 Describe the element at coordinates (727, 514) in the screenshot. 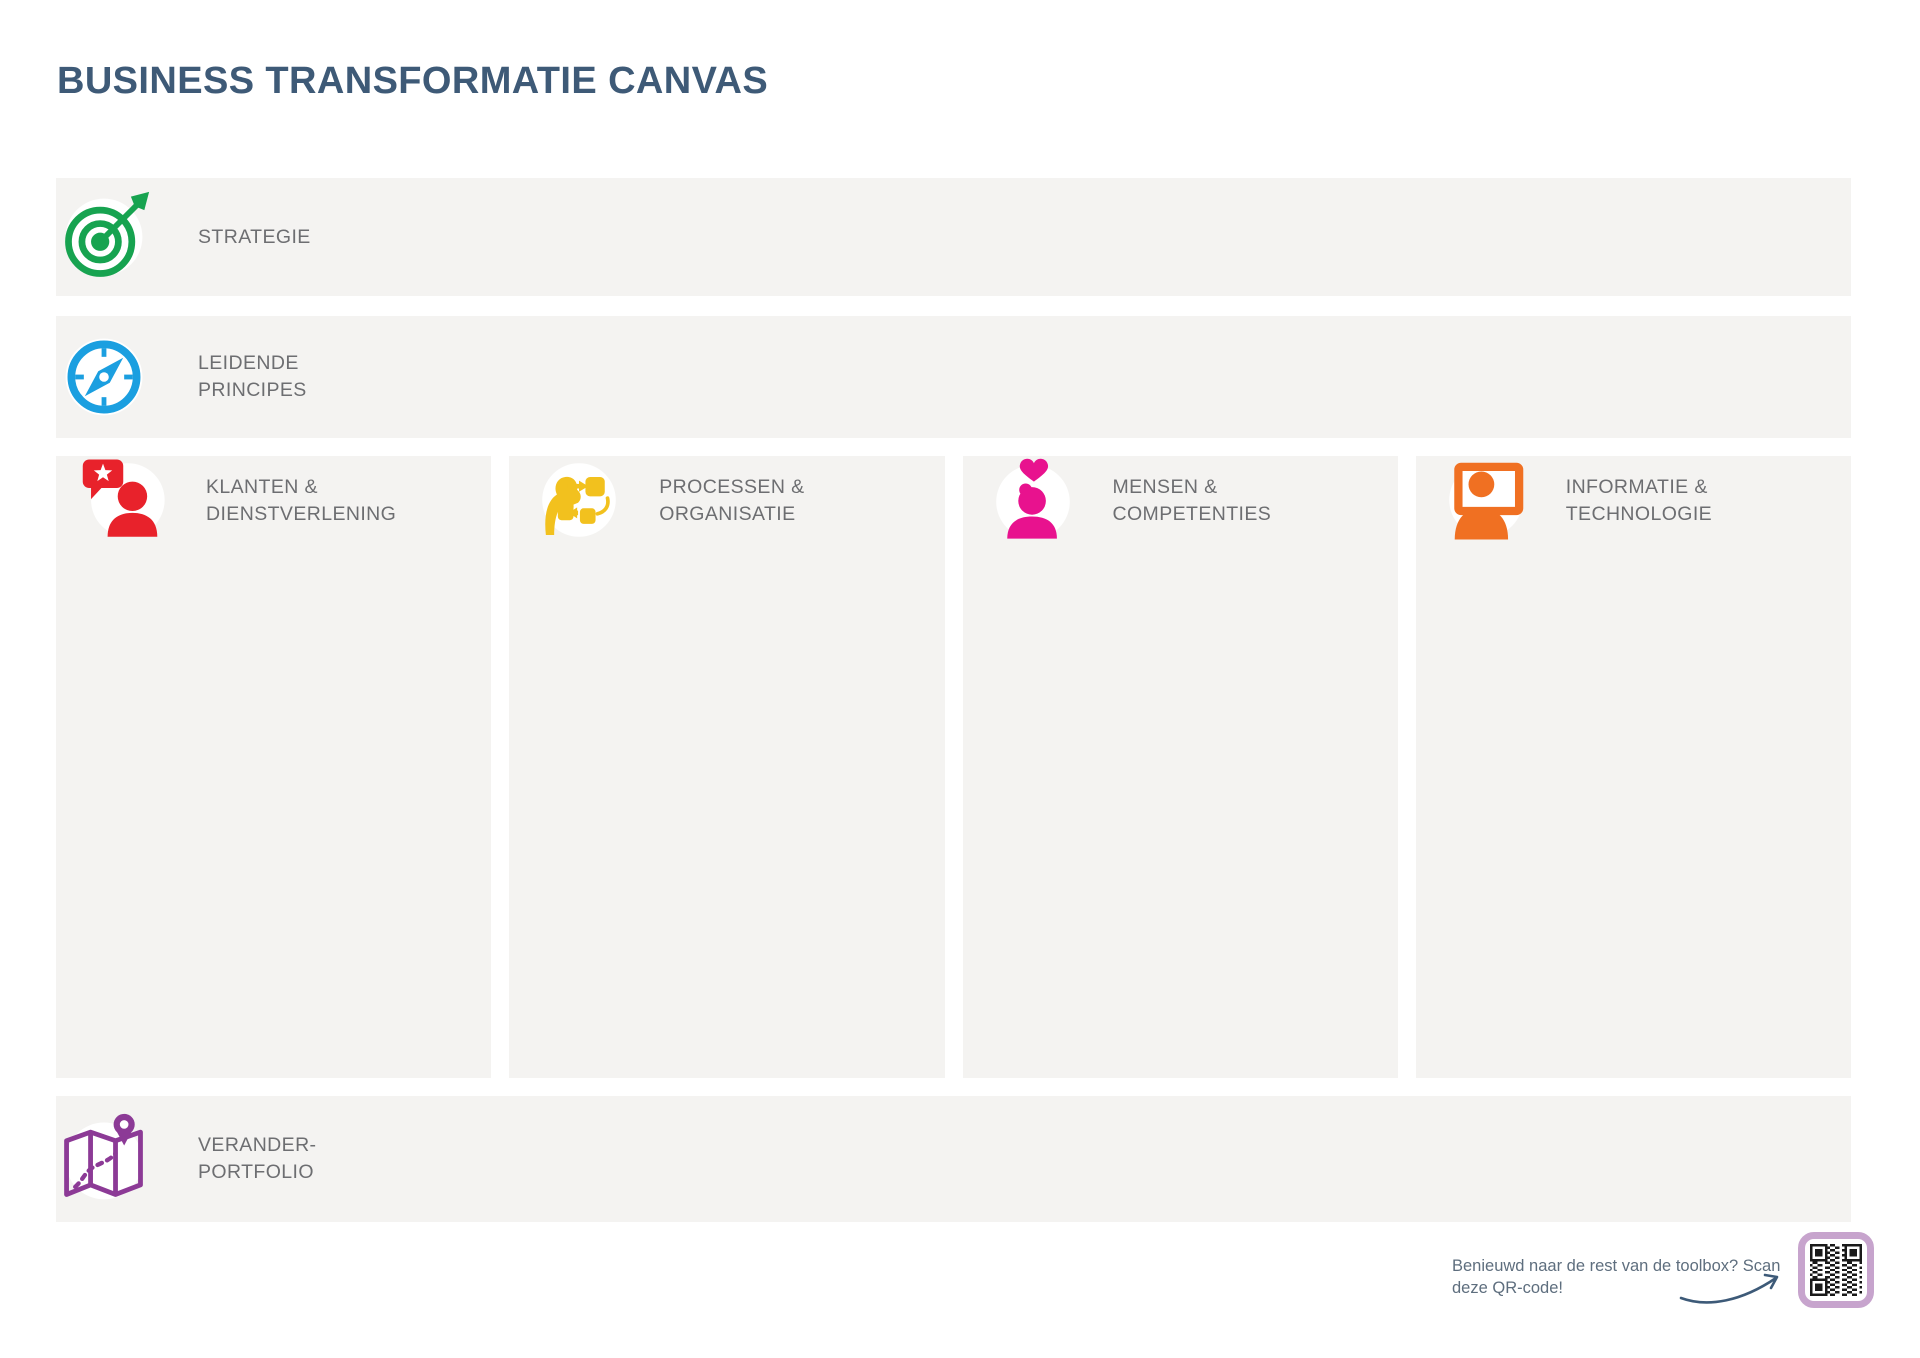

I see `processen-line2: ORGANISATIE` at that location.